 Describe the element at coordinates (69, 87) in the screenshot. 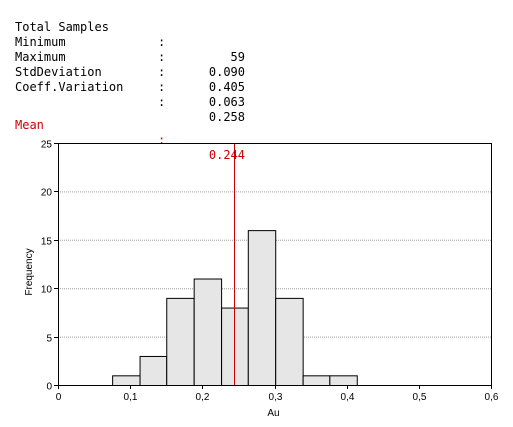

I see `stat-label: Coeff.Variation` at that location.